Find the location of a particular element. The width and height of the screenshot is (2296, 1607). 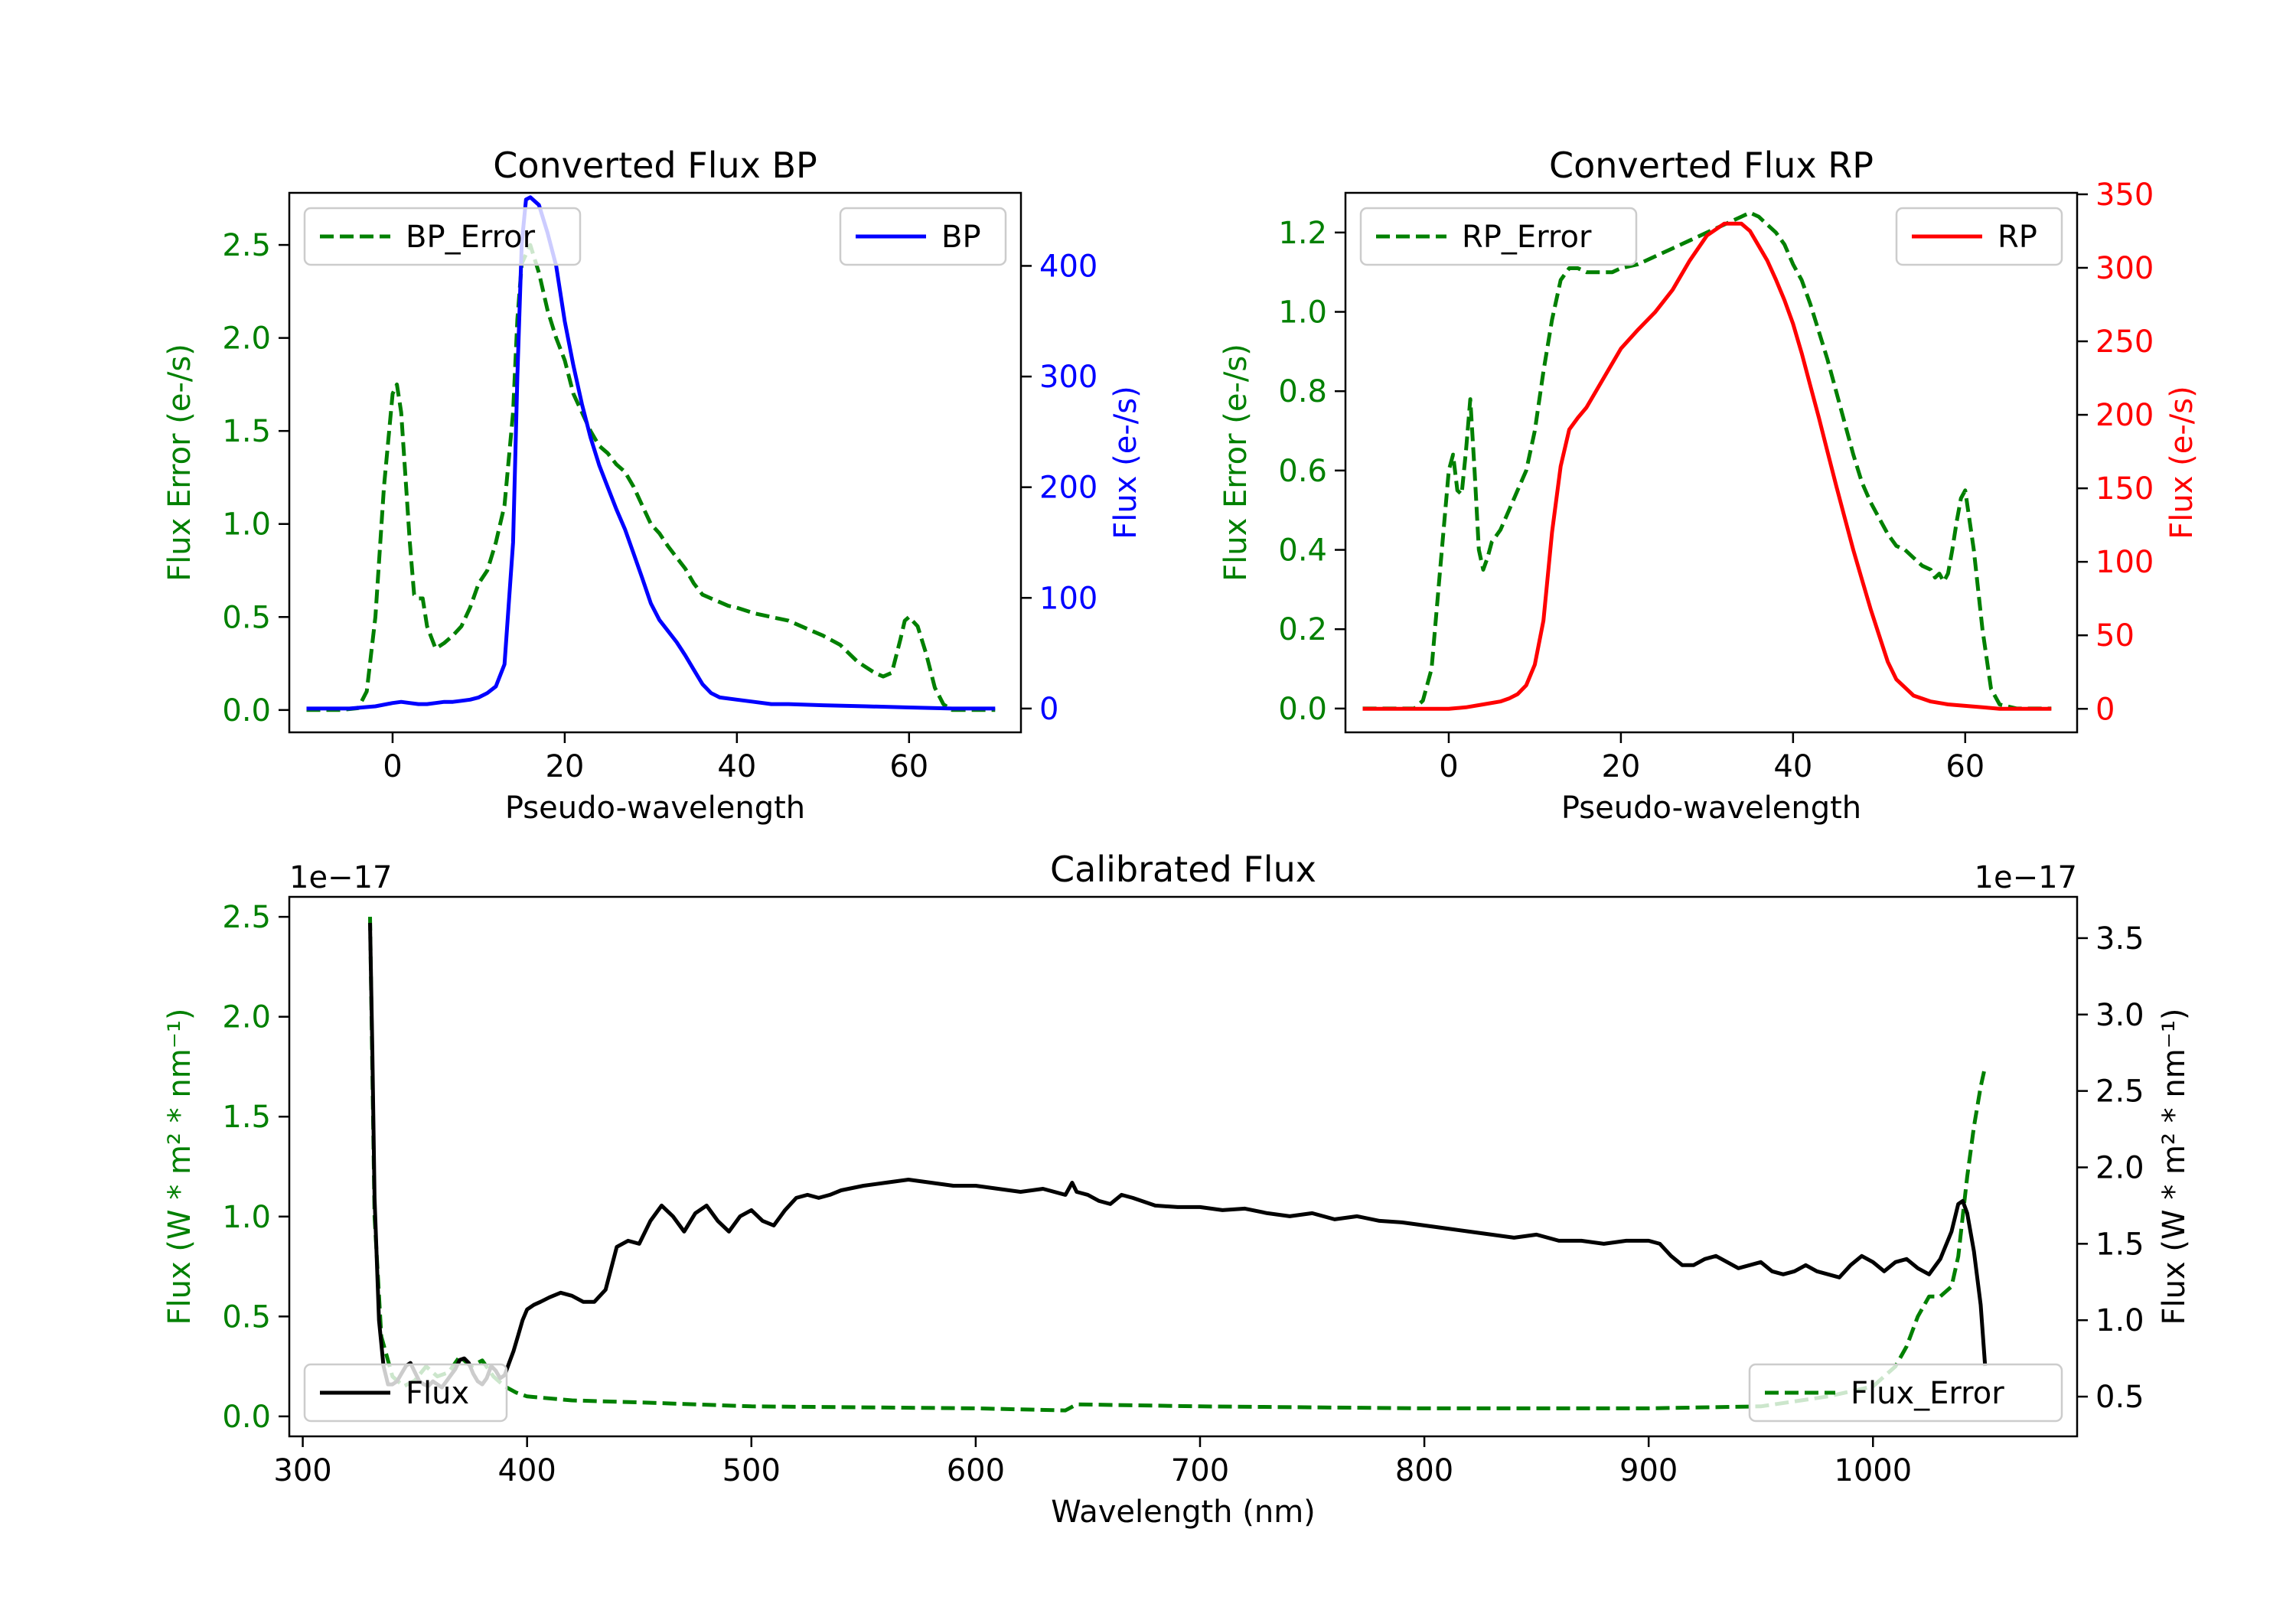

legend-label: Flux_Error is located at coordinates (1927, 1393).